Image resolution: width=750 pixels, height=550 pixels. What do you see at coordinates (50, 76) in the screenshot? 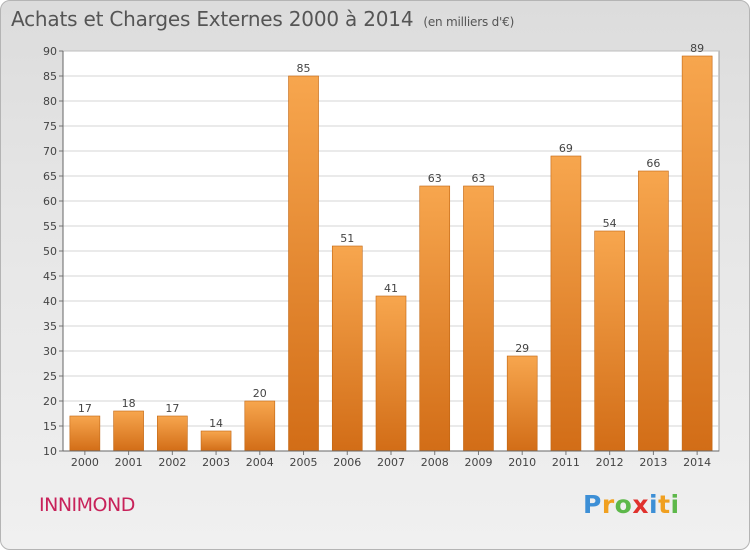
I see `y-tick-label: 85` at bounding box center [50, 76].